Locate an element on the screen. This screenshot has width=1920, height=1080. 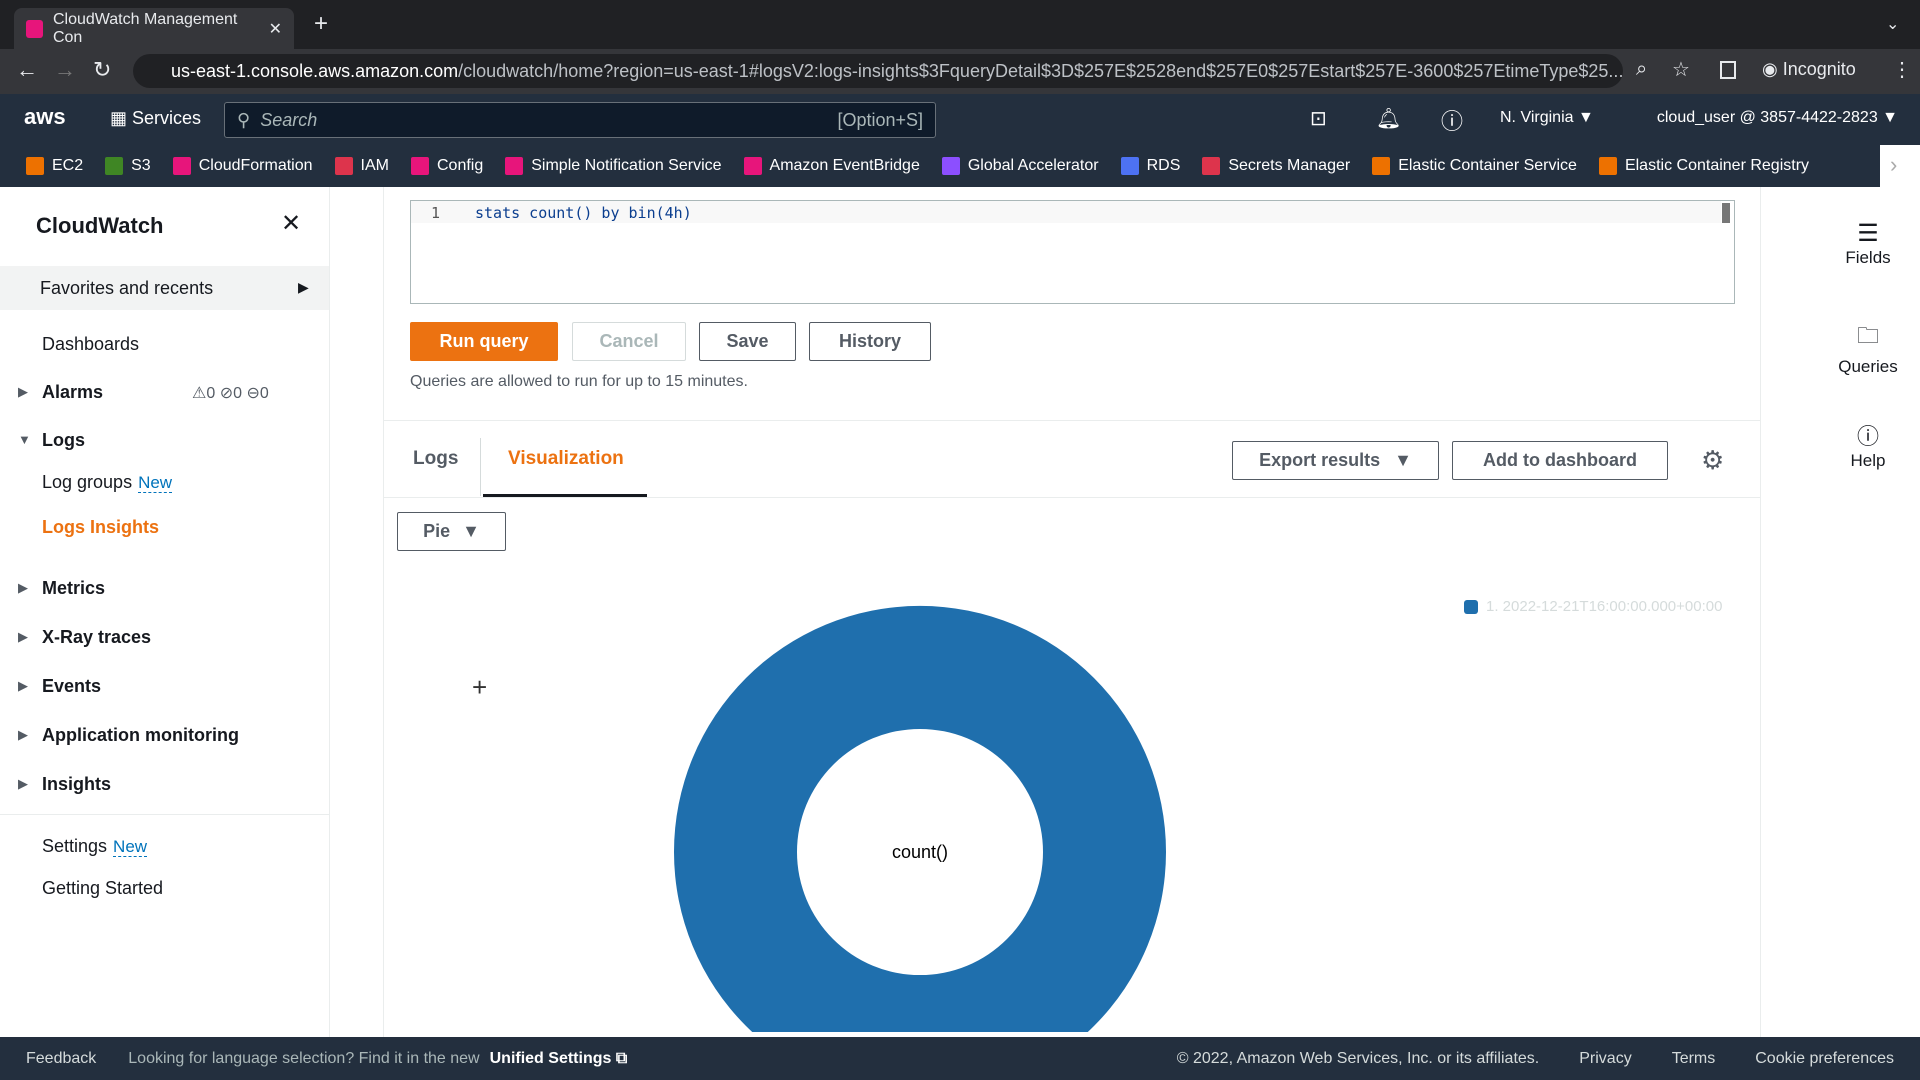
search-input: ⚲ Search [Option+S] is located at coordinates (580, 120).